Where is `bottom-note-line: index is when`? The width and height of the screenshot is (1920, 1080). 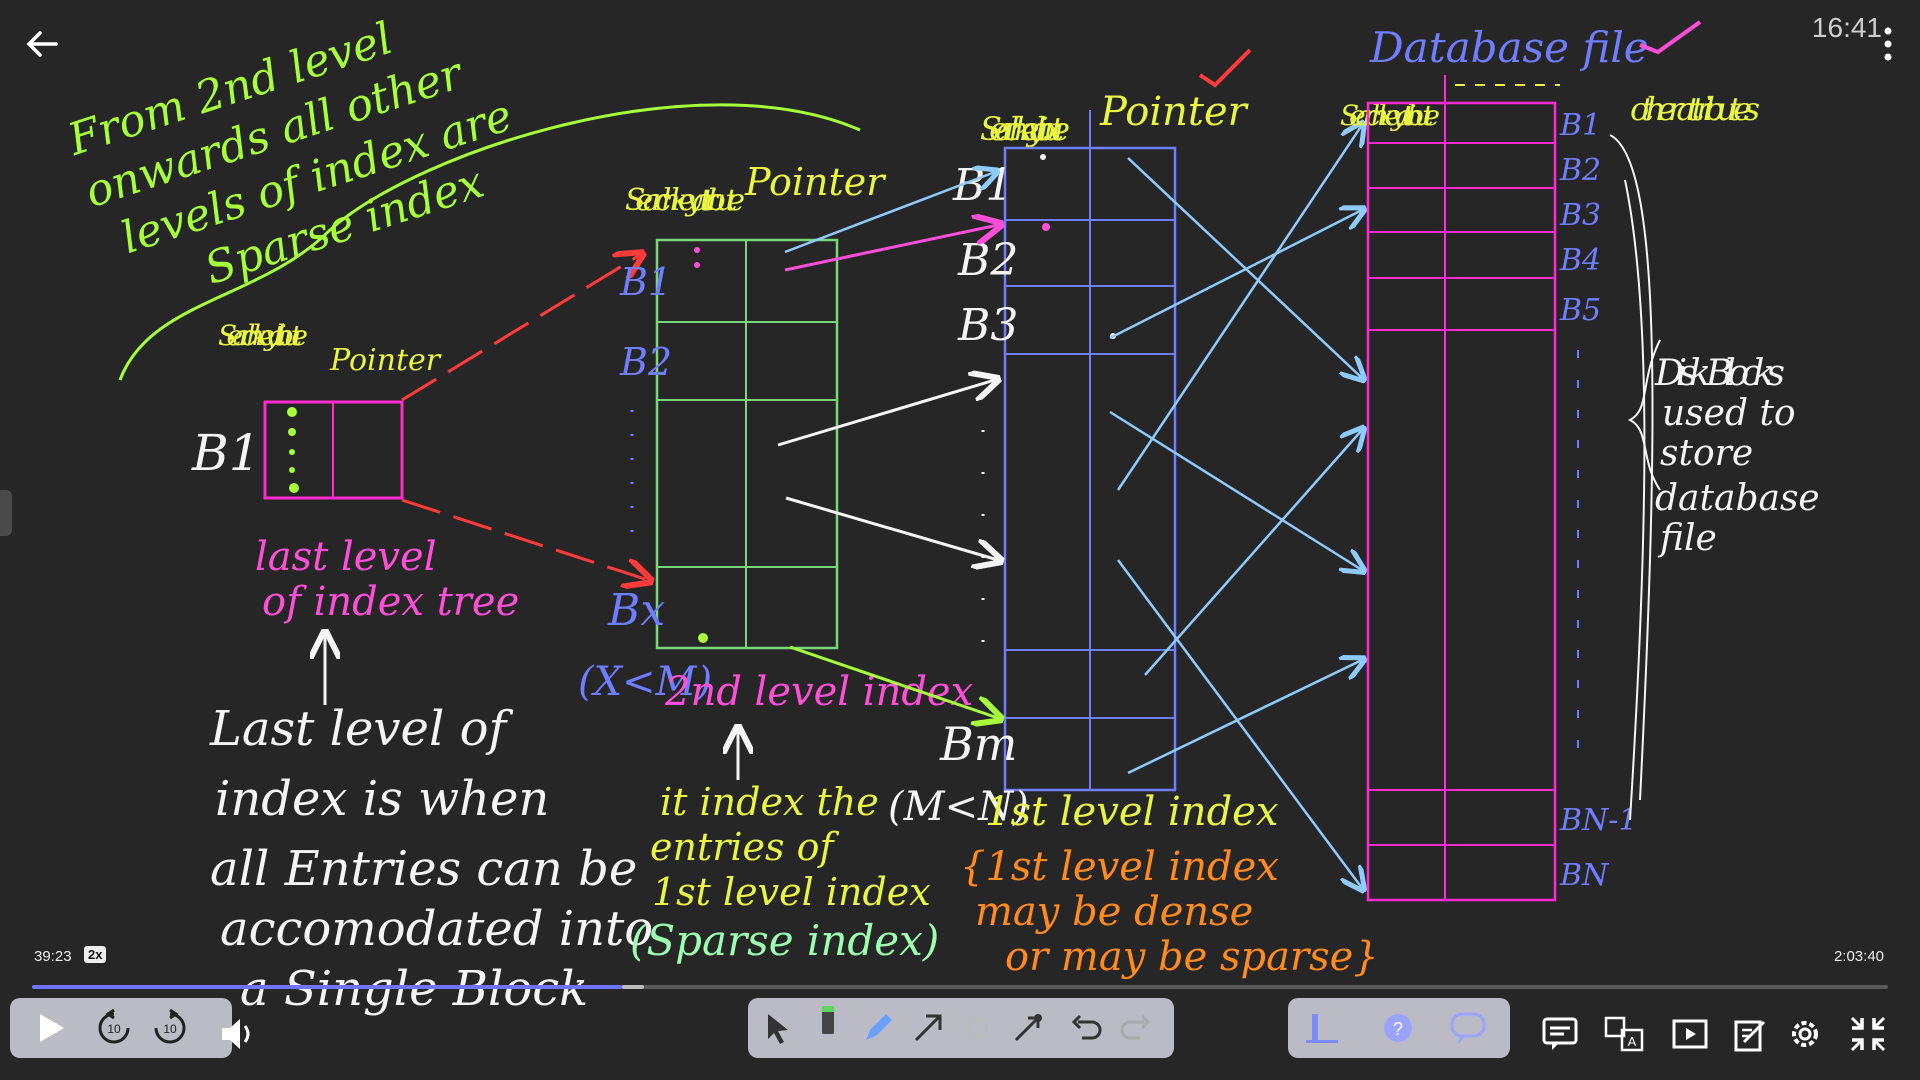
bottom-note-line: index is when is located at coordinates (382, 799).